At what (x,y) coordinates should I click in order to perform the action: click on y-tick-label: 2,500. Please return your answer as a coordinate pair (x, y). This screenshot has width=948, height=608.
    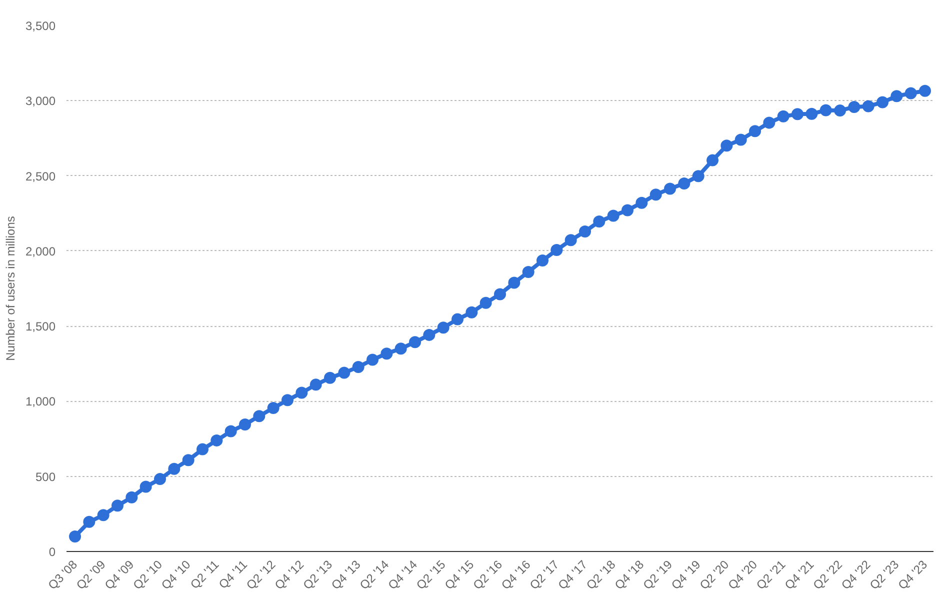
    Looking at the image, I should click on (40, 176).